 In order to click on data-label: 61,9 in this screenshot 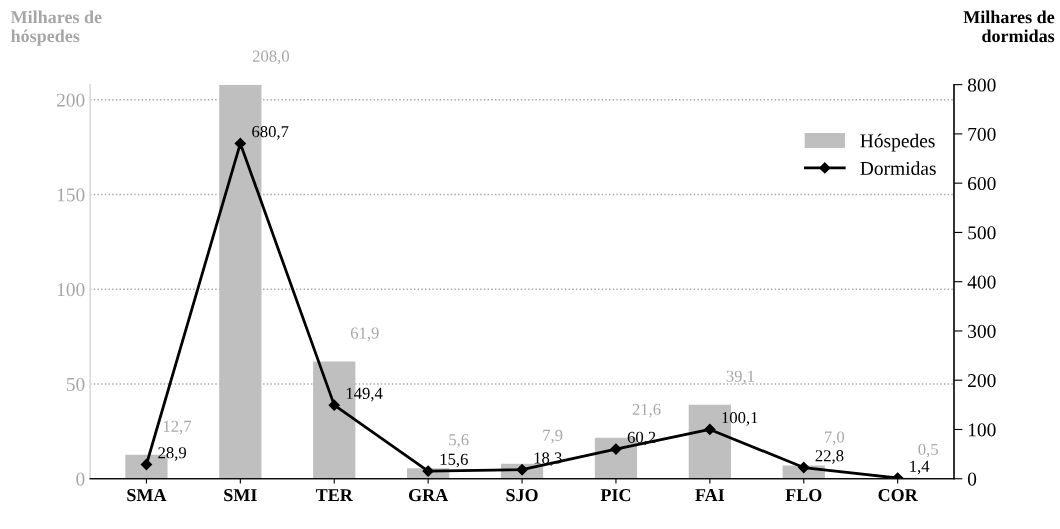, I will do `click(364, 334)`.